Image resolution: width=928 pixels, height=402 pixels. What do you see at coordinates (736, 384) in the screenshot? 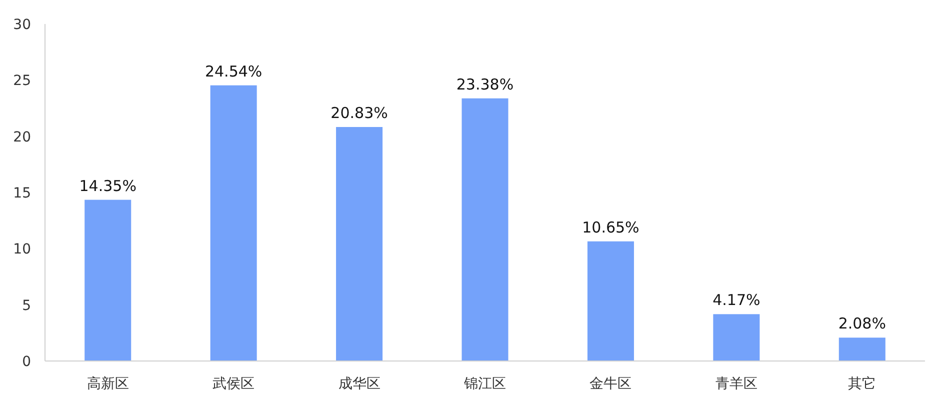
I see `x-tick-label: 青羊区` at bounding box center [736, 384].